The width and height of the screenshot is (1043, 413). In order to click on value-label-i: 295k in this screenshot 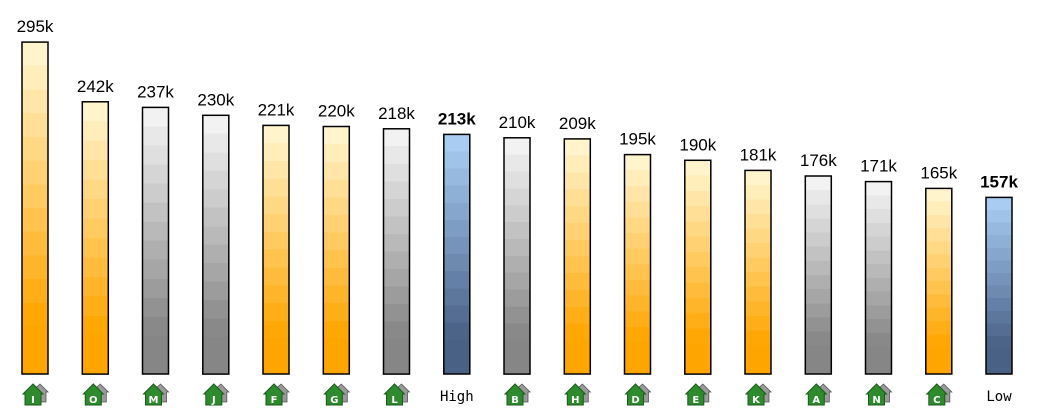, I will do `click(35, 26)`.